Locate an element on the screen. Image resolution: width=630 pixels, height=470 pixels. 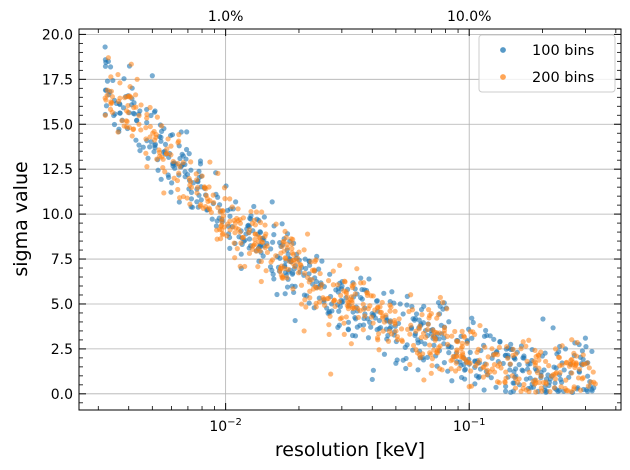
legend: 100 bins 200 bins is located at coordinates (547, 63).